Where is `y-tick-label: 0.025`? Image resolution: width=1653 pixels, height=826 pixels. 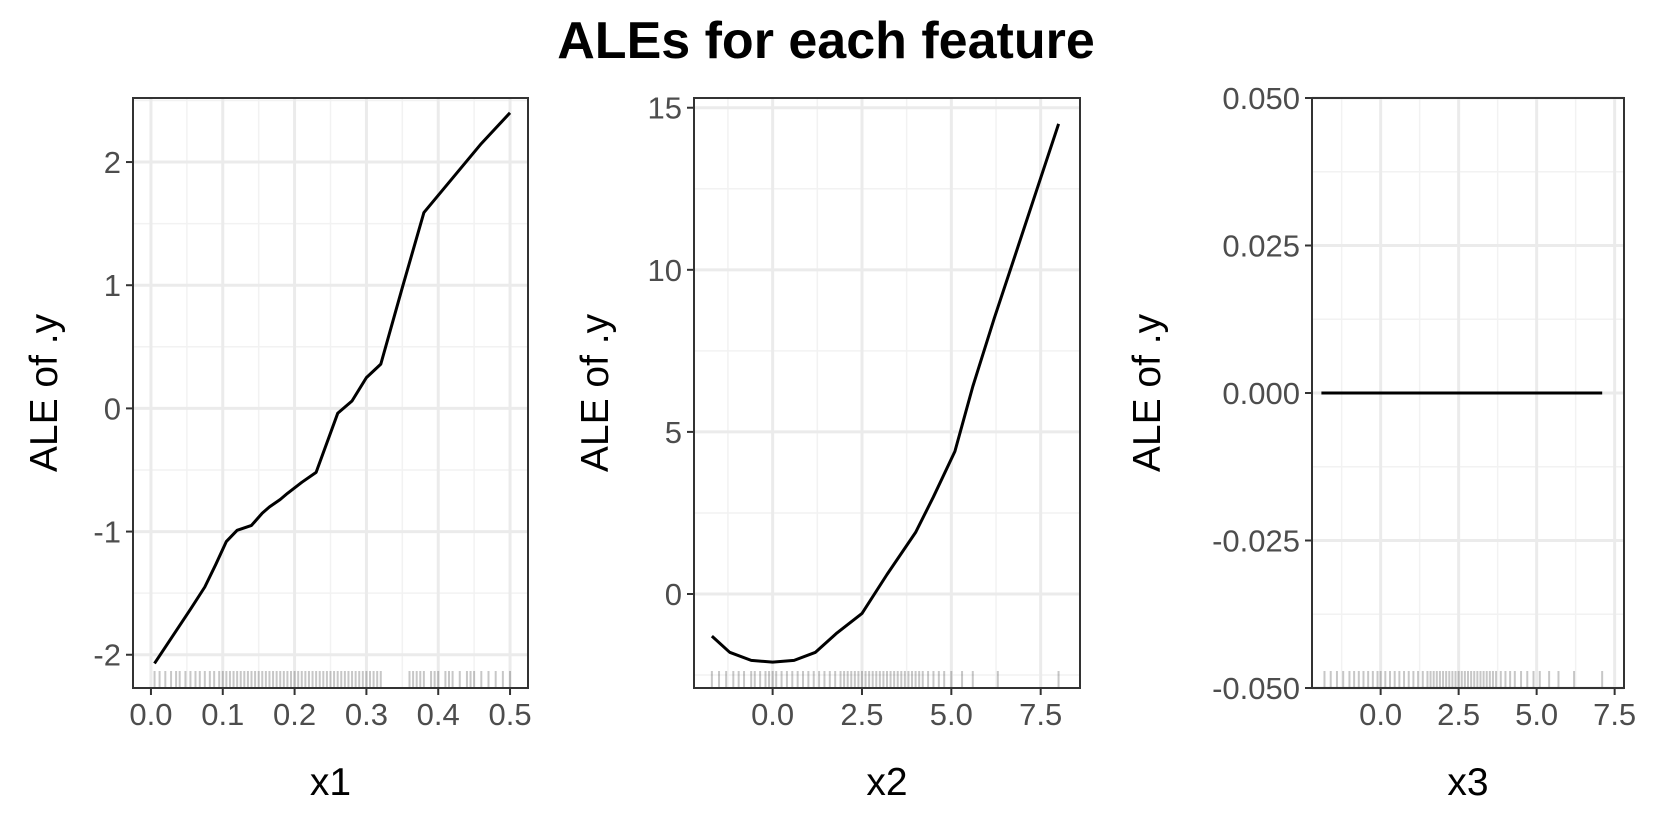
y-tick-label: 0.025 is located at coordinates (1261, 246).